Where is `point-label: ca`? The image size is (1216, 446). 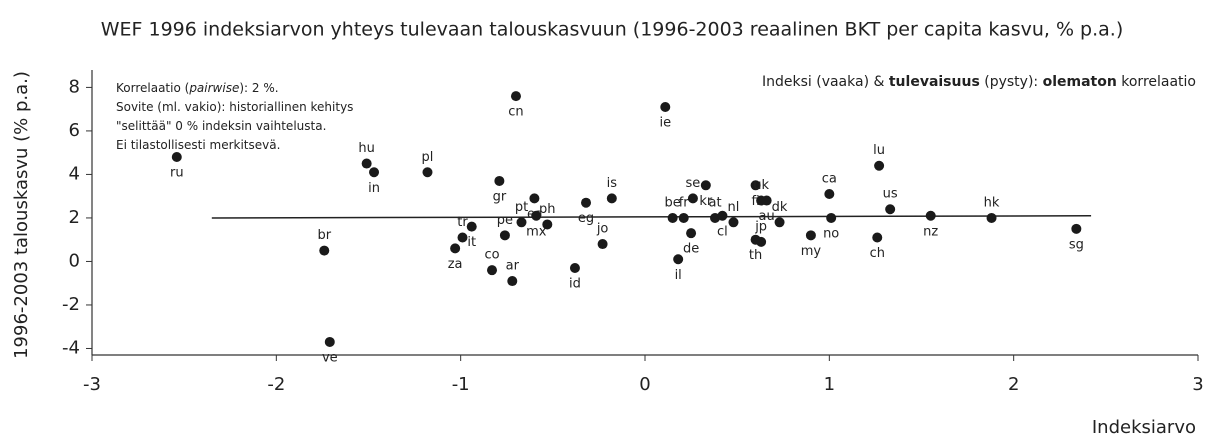
point-label: ca is located at coordinates (829, 179).